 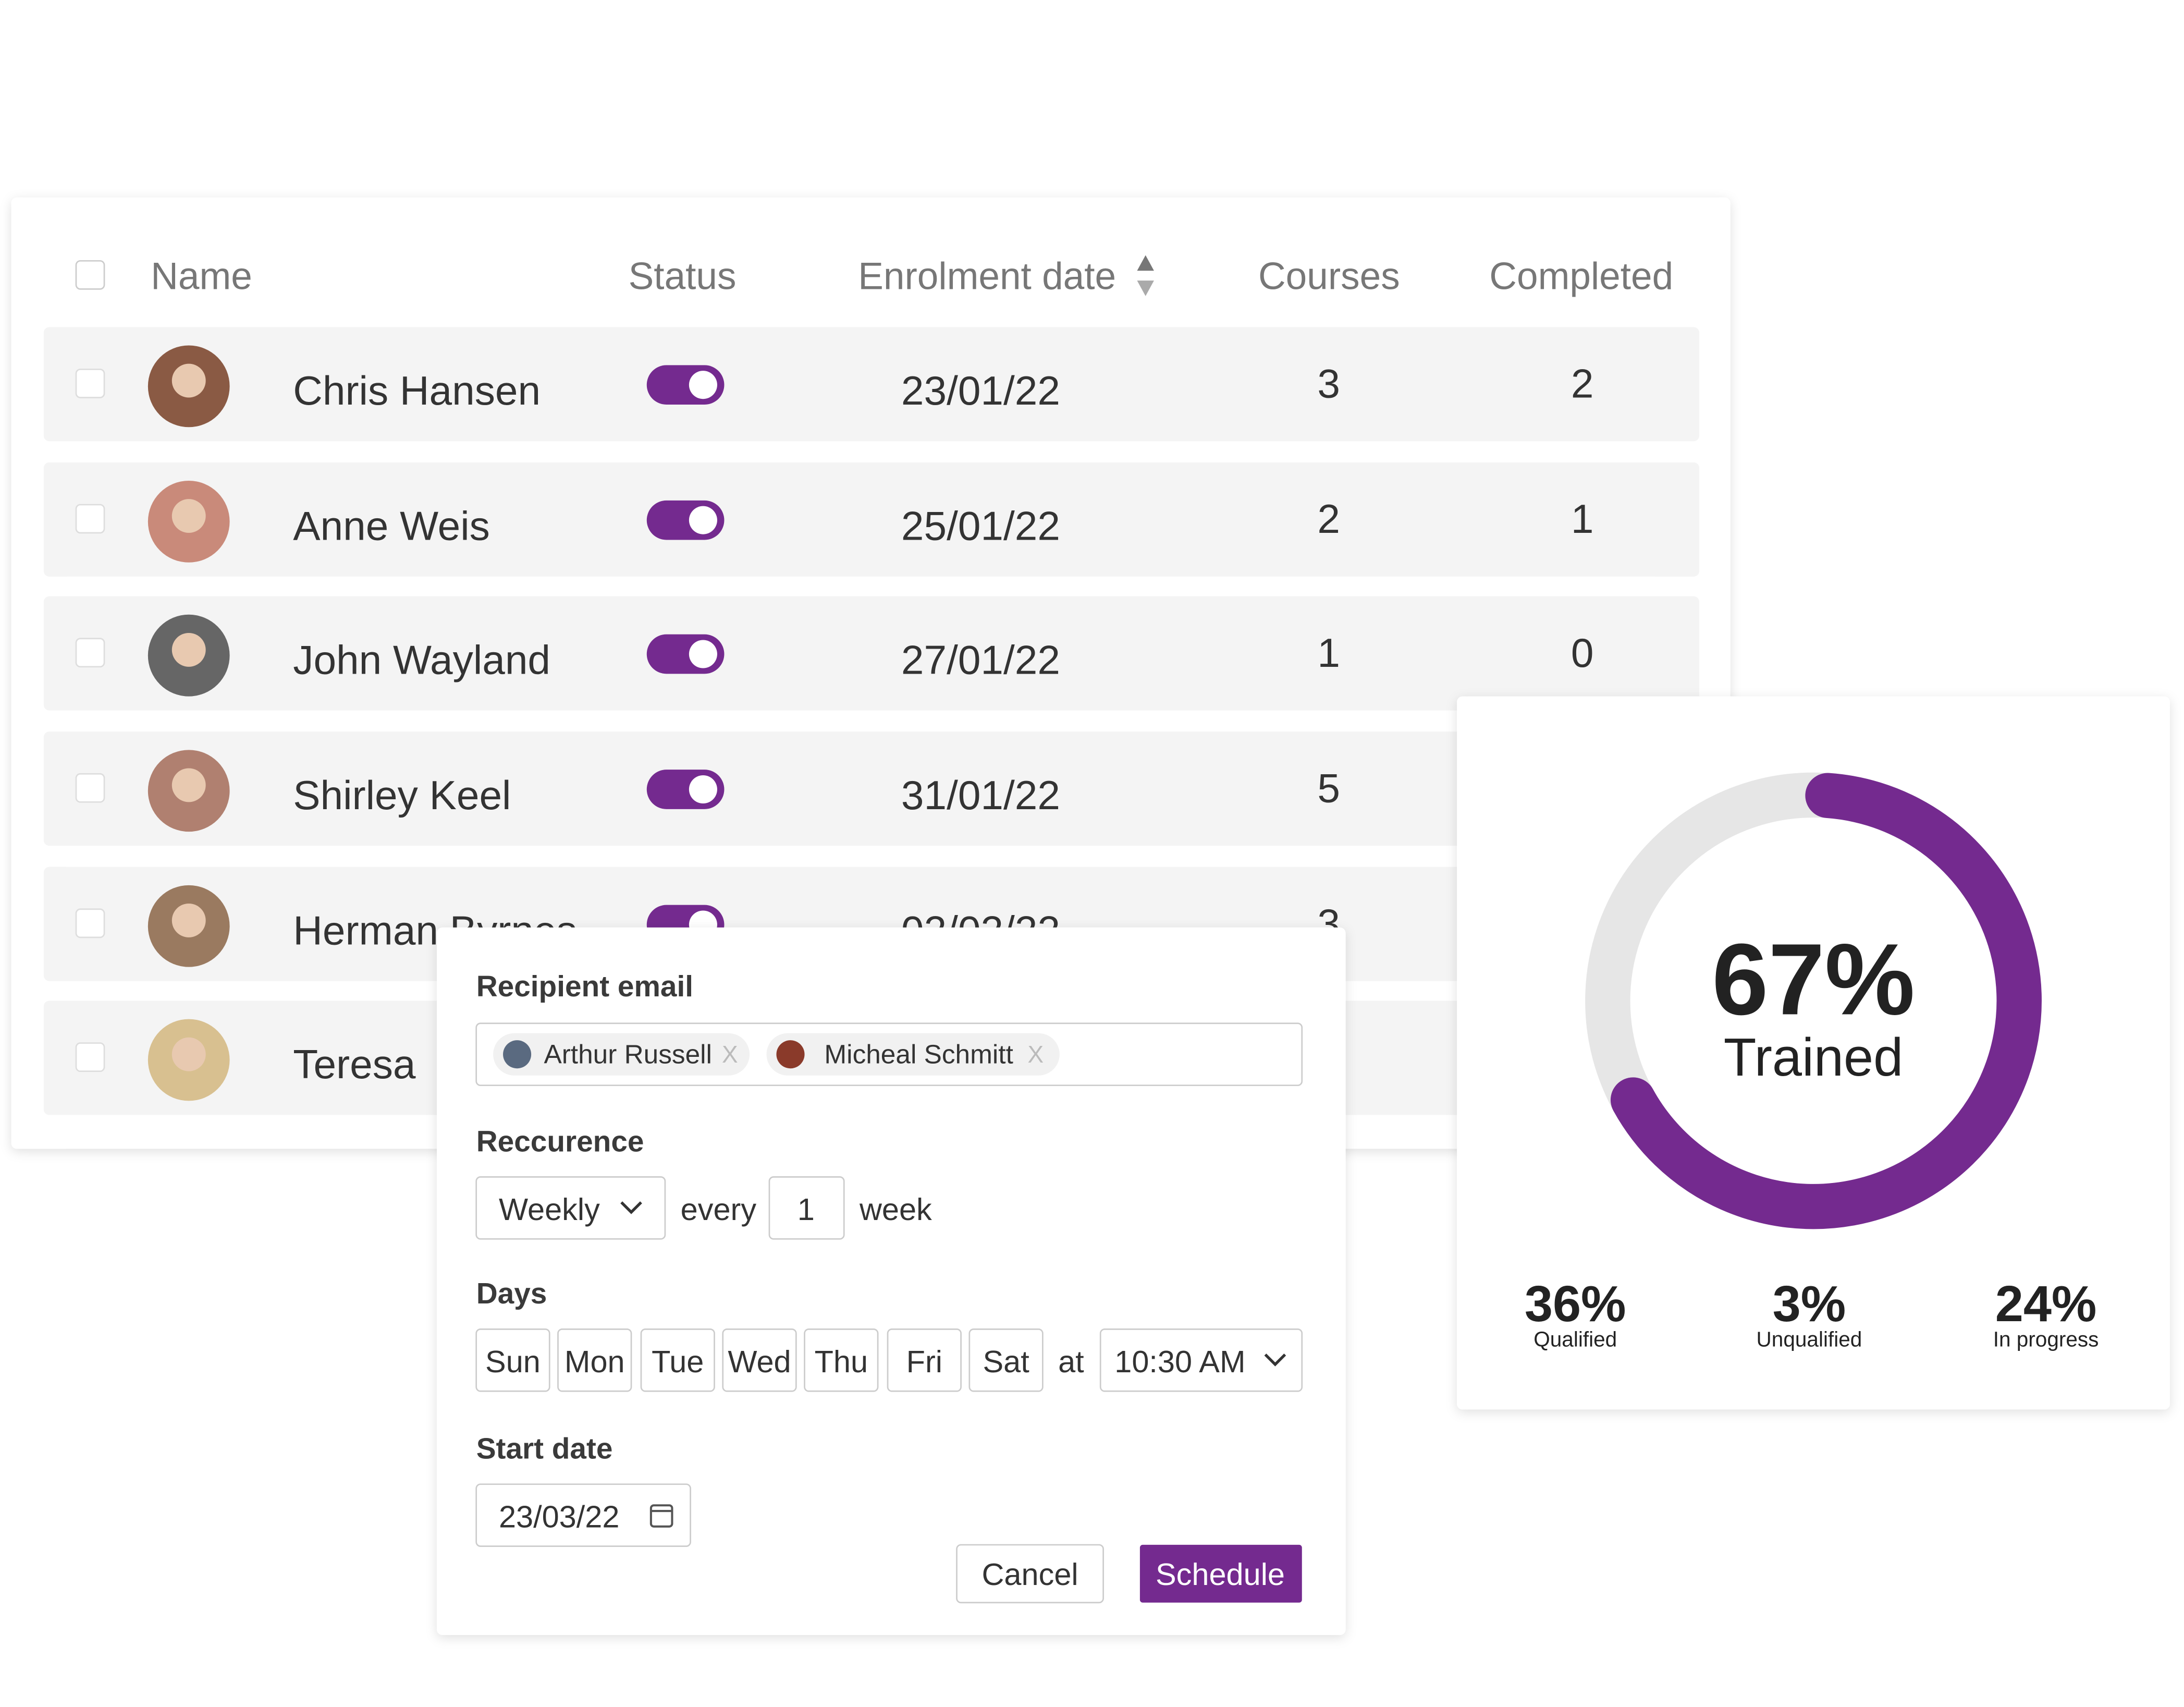 I want to click on enrolment-date: 25/01/22, so click(x=981, y=526).